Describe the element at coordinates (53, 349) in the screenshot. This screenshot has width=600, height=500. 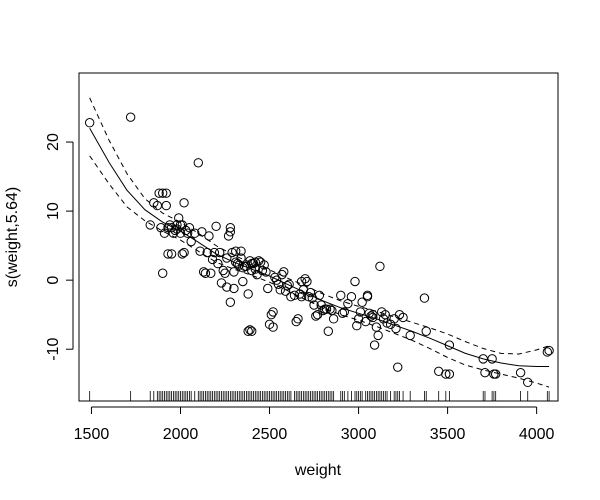
I see `y-tick-label: -10` at that location.